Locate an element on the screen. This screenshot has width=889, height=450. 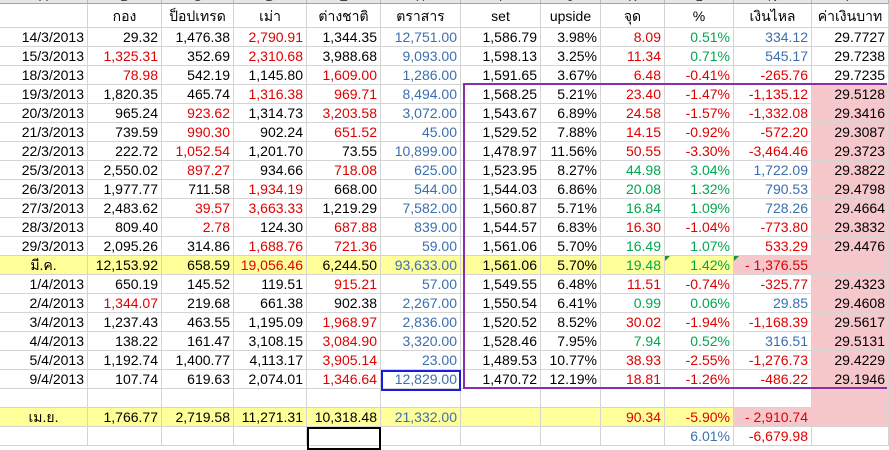
cell-upside: 3.98% is located at coordinates (571, 37).